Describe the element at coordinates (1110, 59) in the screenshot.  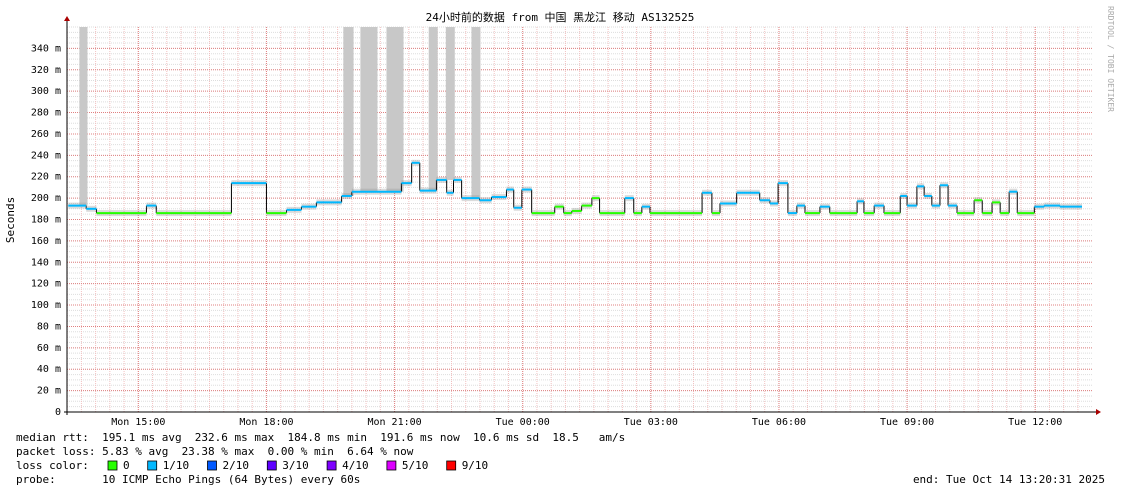
I see `watermark: RRDTOOL / TOBI OETIKER` at that location.